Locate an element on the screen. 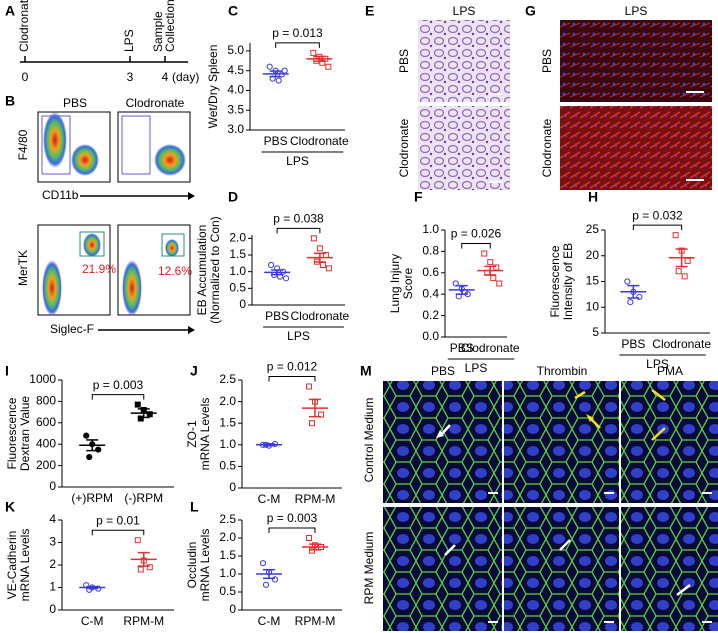  panel-letter: C is located at coordinates (233, 11).